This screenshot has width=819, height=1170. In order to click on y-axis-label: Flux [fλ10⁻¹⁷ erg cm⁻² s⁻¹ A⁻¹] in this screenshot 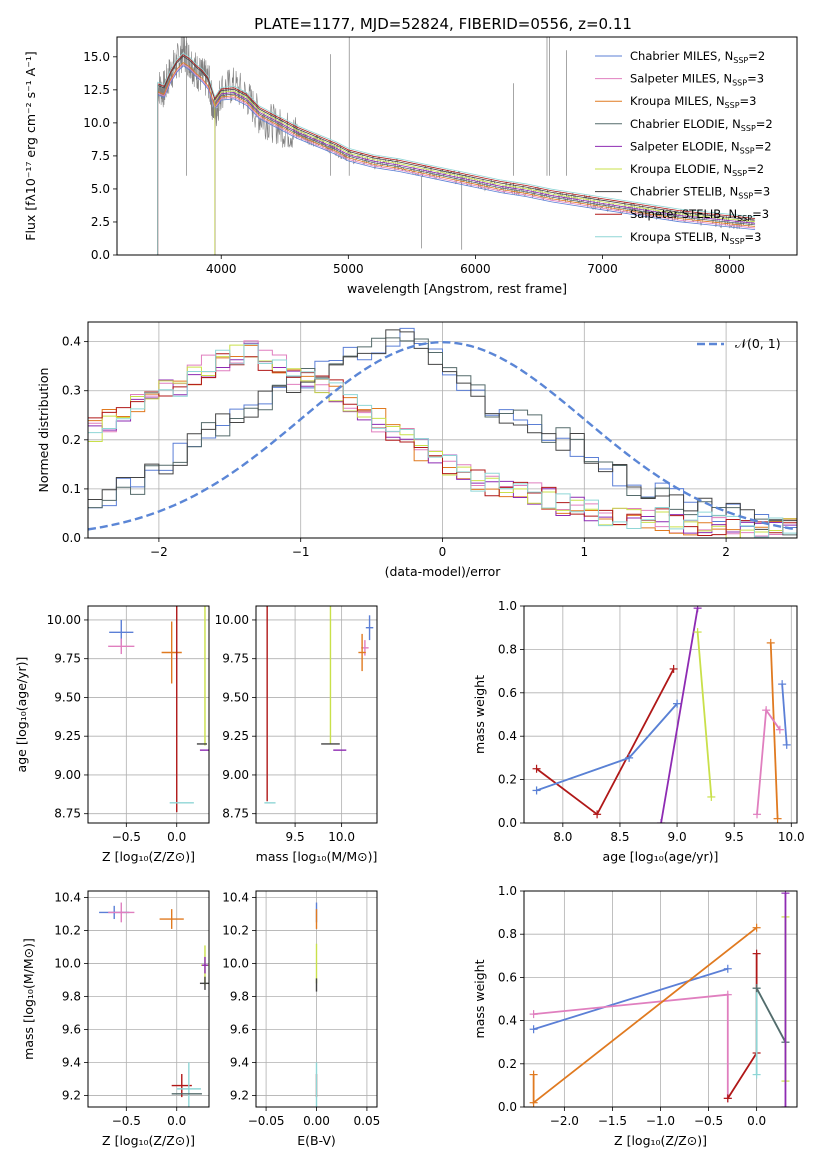, I will do `click(30, 145)`.